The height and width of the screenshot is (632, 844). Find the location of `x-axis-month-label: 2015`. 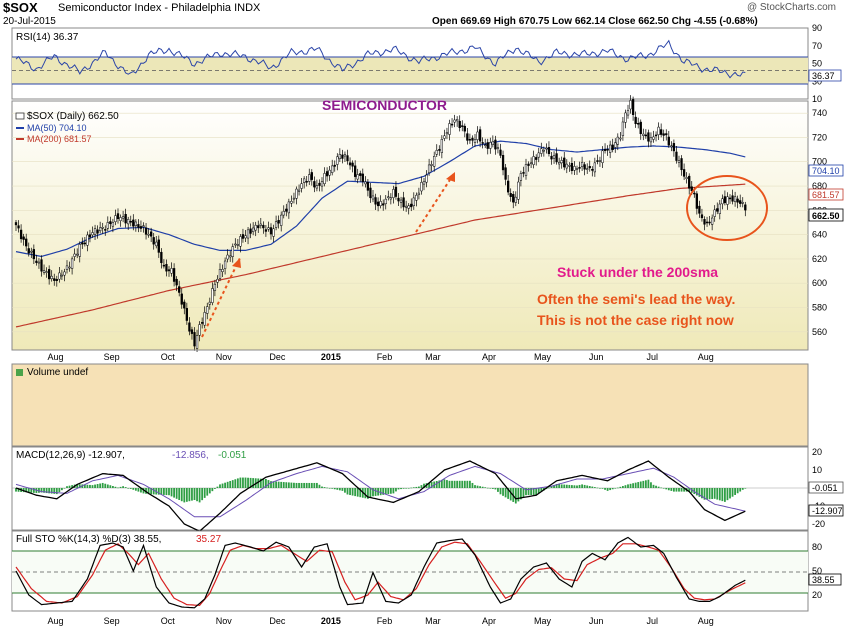

x-axis-month-label: 2015 is located at coordinates (331, 621).